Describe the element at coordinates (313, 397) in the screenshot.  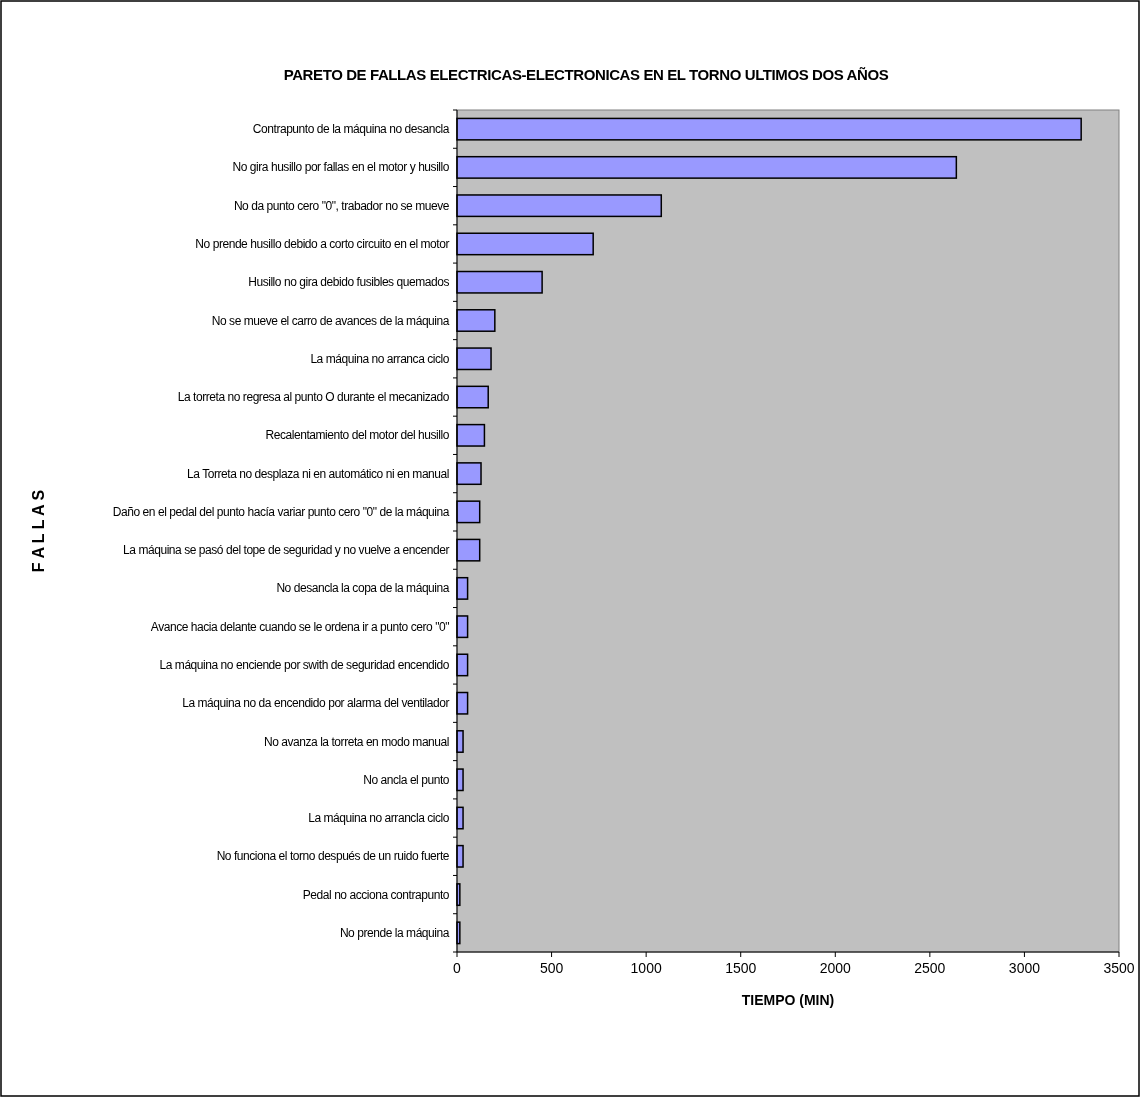
I see `y-tick-label: La torreta no regresa al punto O durante el mecanizado` at that location.